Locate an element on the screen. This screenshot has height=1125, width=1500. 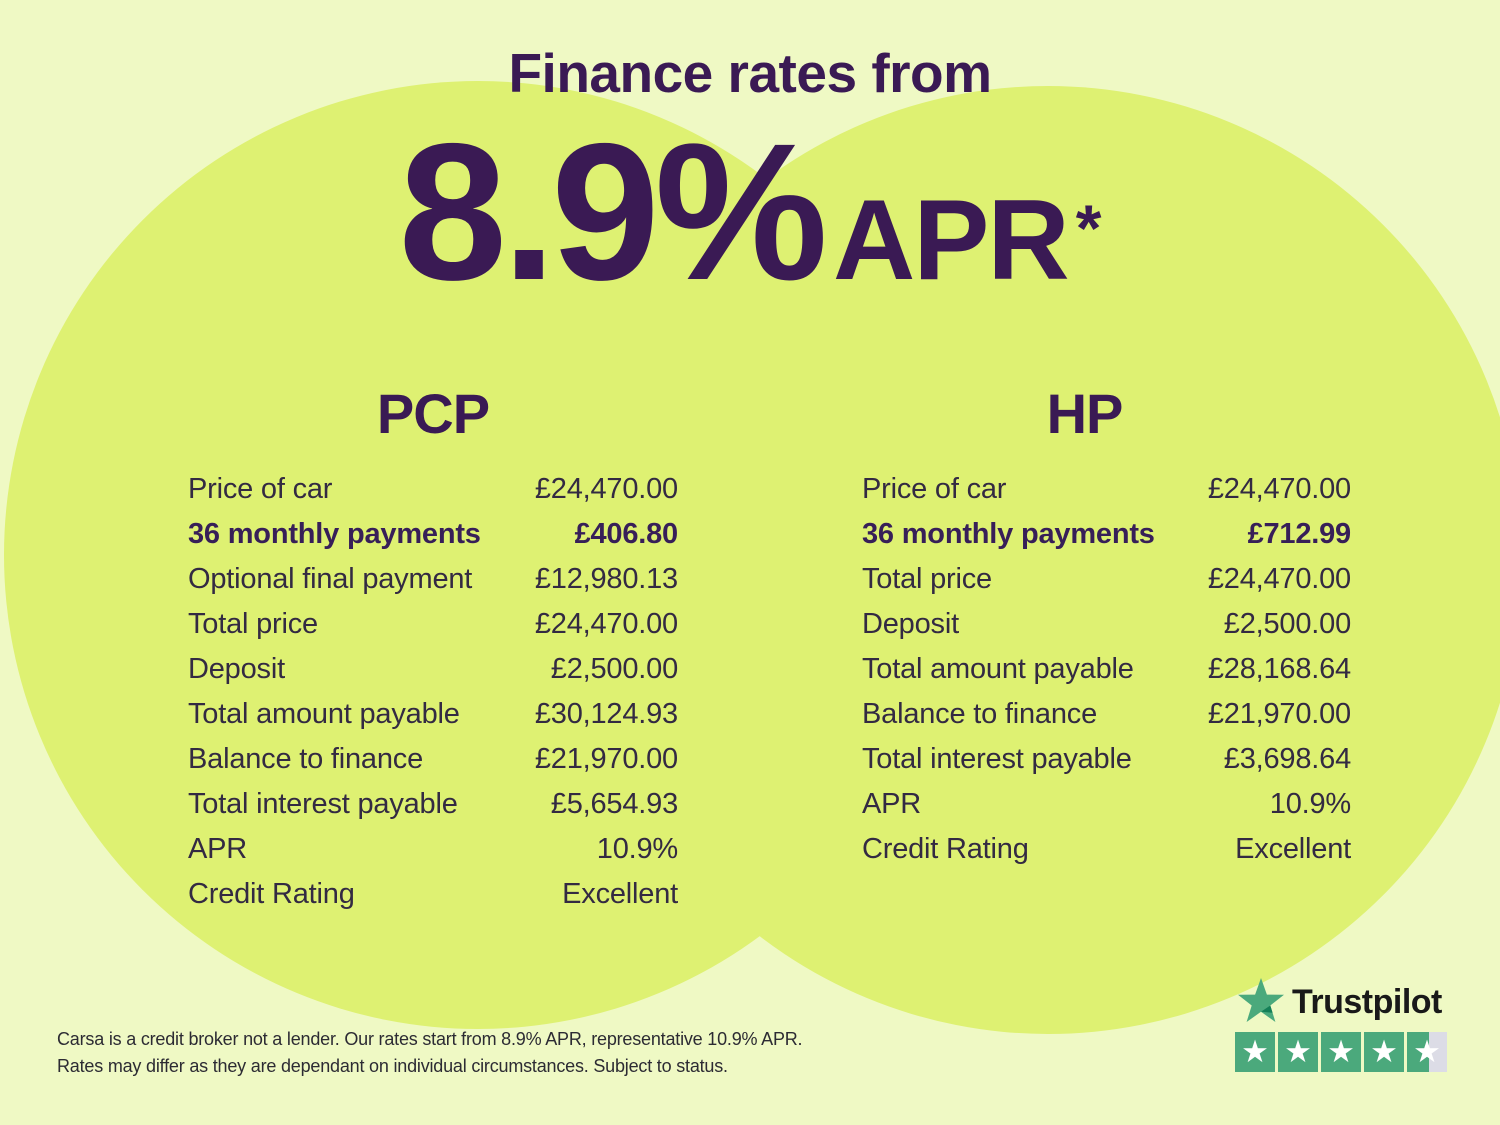
row-value: £406.80 is located at coordinates (626, 534).